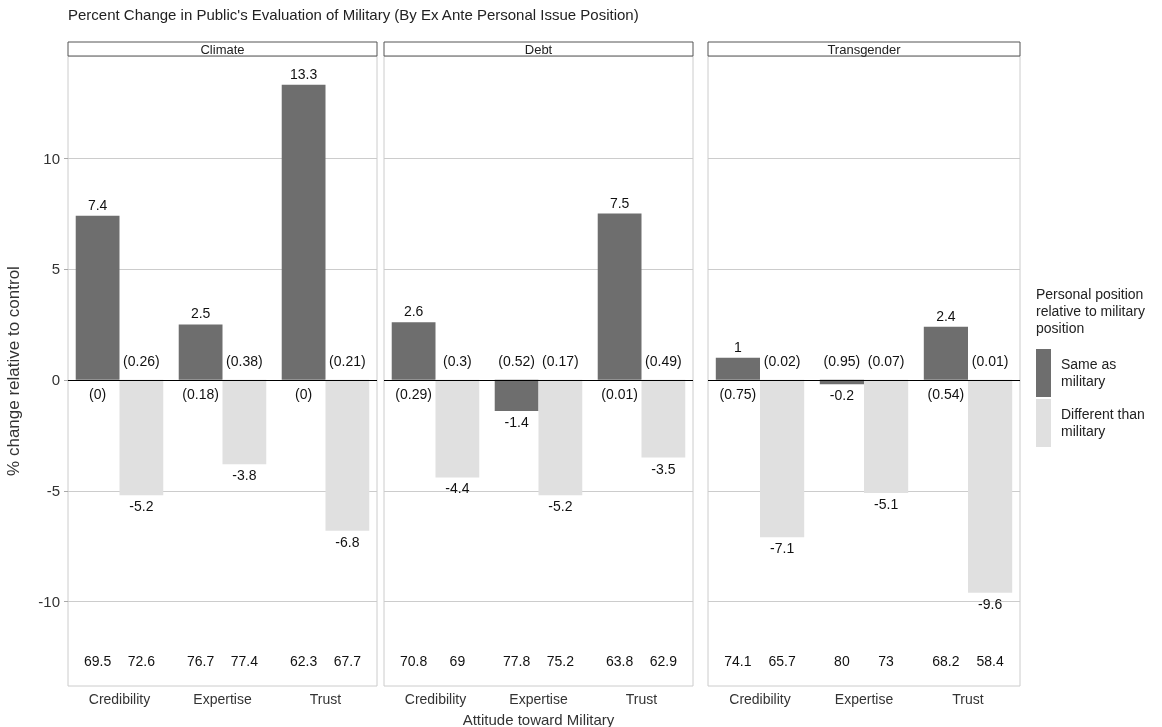 The width and height of the screenshot is (1162, 727). What do you see at coordinates (222, 49) in the screenshot?
I see `chart-subtitle: Climate` at bounding box center [222, 49].